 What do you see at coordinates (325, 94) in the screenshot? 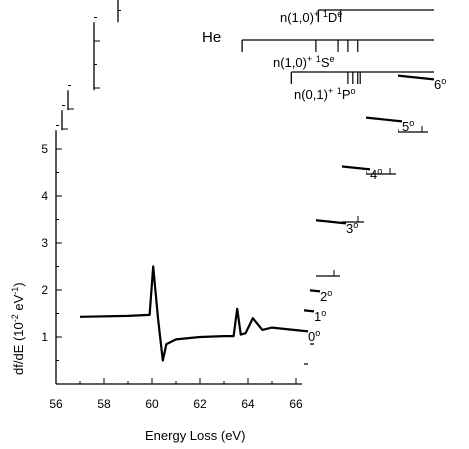
I see `resonance-label-1Po: n(0,1)+ 1Po` at bounding box center [325, 94].